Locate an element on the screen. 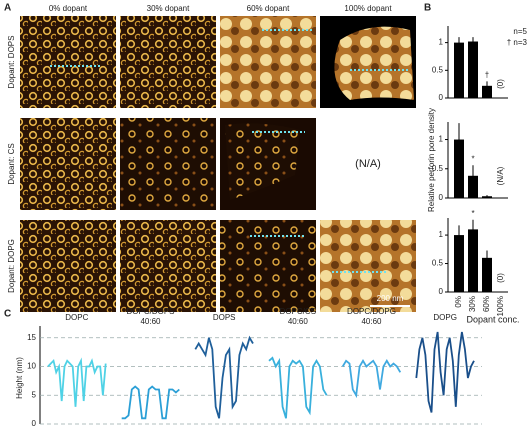 This screenshot has height=429, width=530. panel-label: A is located at coordinates (7, 8).